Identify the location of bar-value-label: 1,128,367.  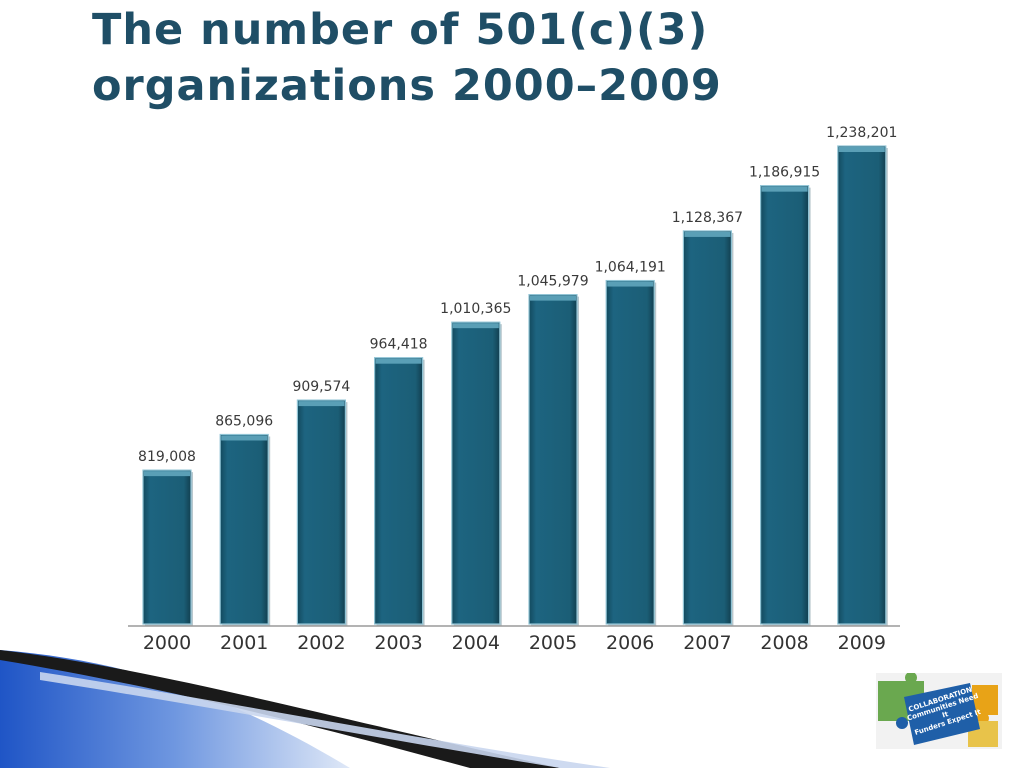
(707, 218).